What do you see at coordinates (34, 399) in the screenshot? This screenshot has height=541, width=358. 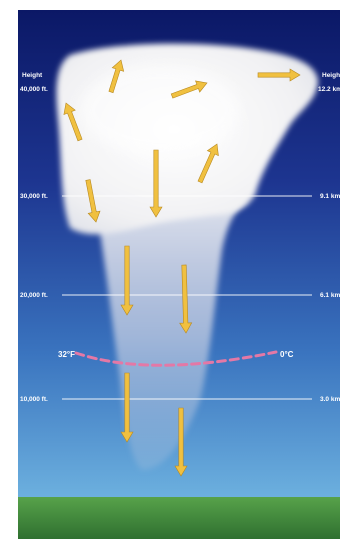 I see `left-tick-10000: 10,000 ft.` at bounding box center [34, 399].